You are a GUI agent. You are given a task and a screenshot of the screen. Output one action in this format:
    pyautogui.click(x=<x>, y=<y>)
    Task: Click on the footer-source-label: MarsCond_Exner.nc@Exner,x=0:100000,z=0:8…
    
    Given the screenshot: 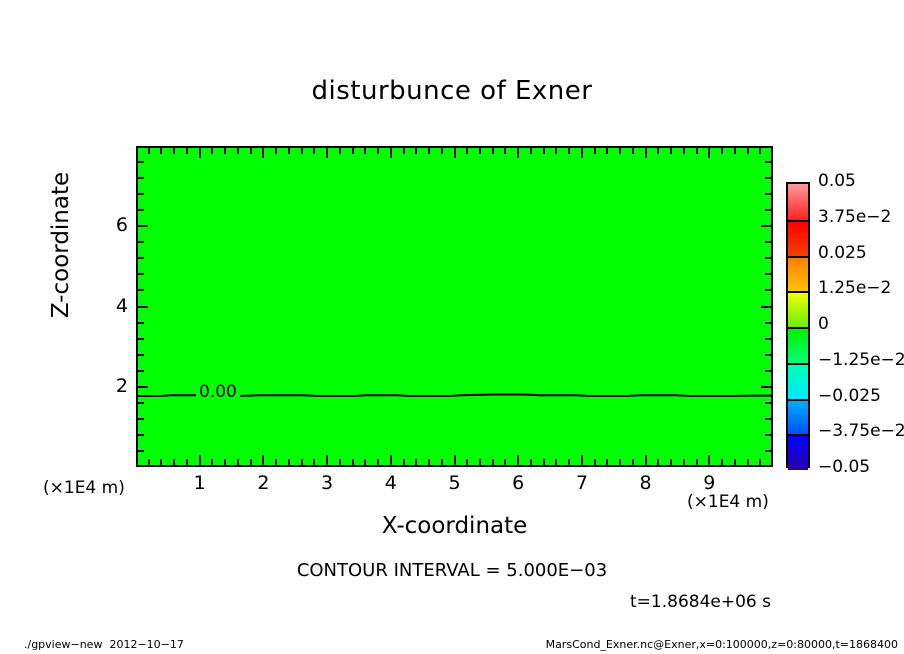 What is the action you would take?
    pyautogui.click(x=721, y=644)
    